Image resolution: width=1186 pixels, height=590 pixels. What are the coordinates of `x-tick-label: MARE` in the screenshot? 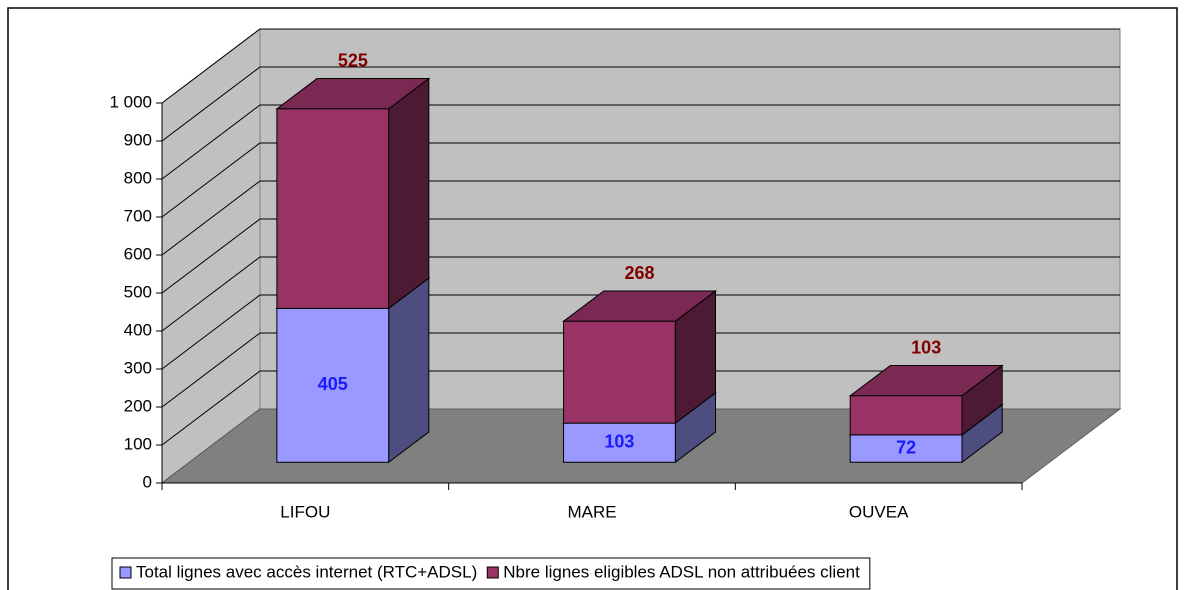 It's located at (591, 511).